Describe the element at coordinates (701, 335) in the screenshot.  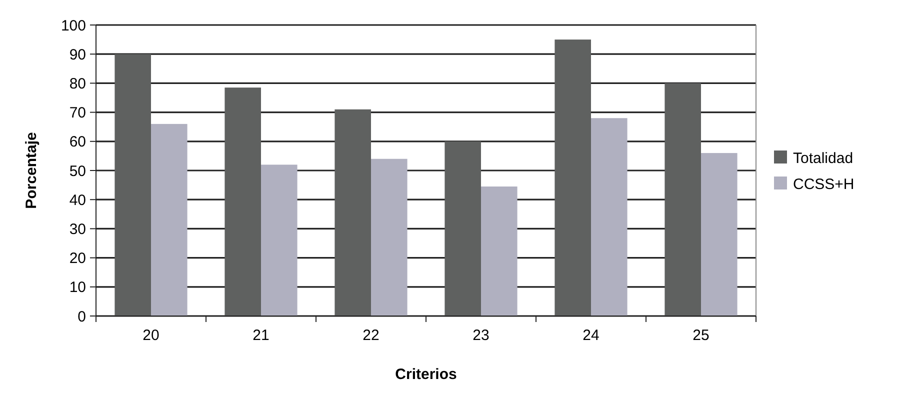
I see `x-tick-label: 25` at that location.